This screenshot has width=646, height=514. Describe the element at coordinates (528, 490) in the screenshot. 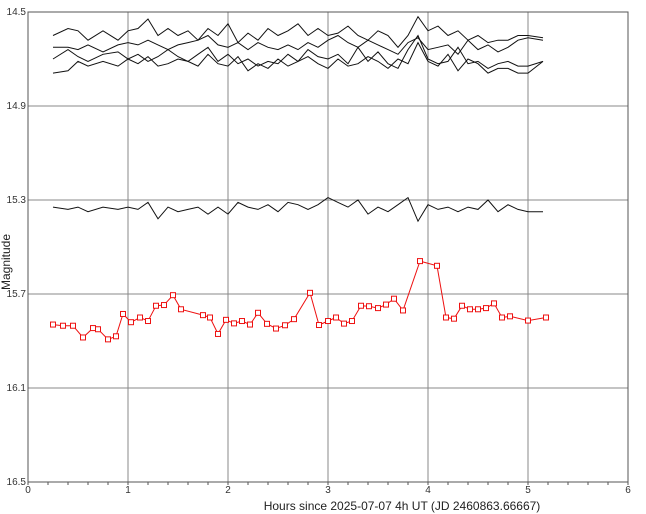

I see `x-tick-label: 5` at that location.